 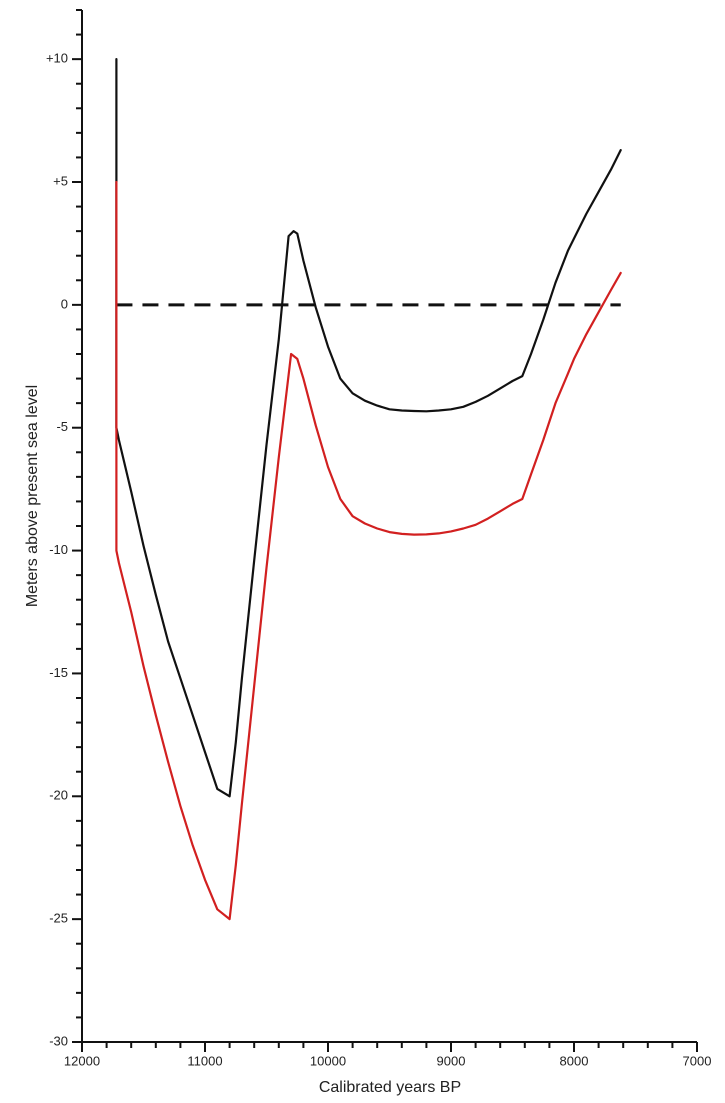 What do you see at coordinates (204, 1060) in the screenshot?
I see `x-tick-label: 11000` at bounding box center [204, 1060].